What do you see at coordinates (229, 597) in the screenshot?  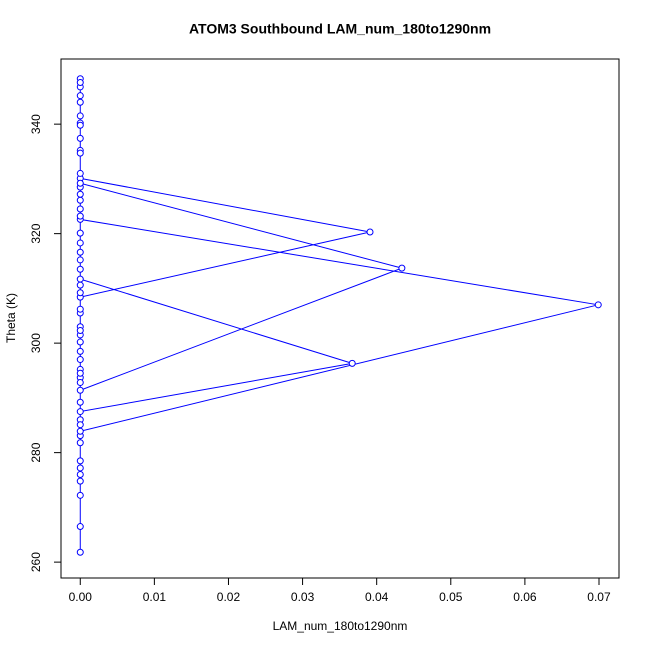 I see `x-tick-label: 0.02` at bounding box center [229, 597].